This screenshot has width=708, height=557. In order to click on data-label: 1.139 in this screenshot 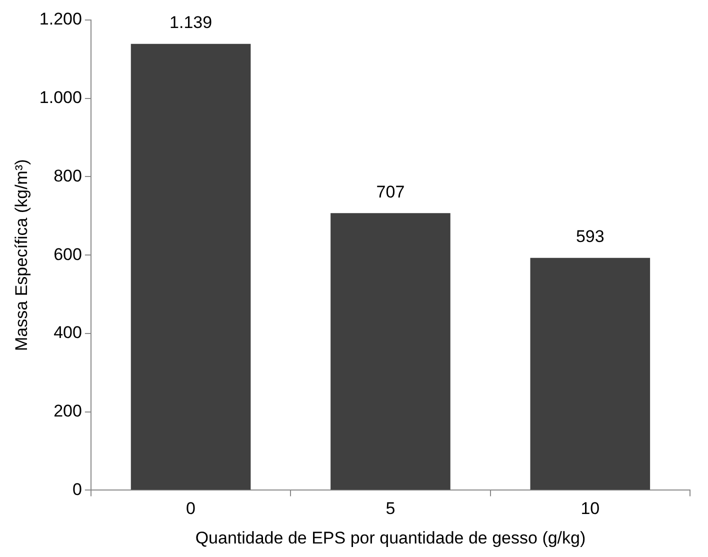, I will do `click(191, 22)`.